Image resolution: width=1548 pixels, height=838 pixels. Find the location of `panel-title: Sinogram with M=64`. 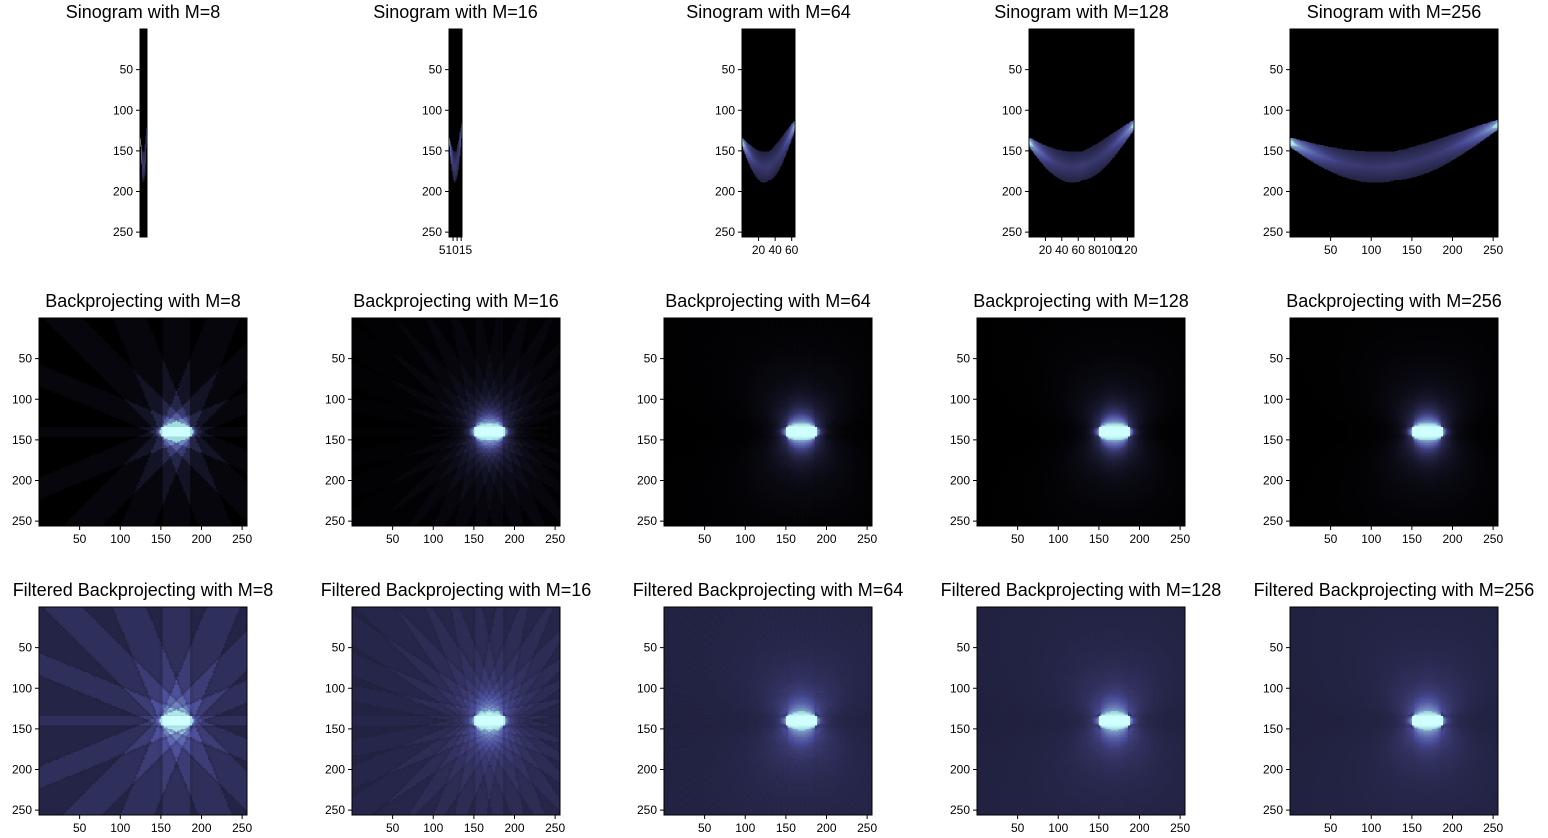

panel-title: Sinogram with M=64 is located at coordinates (768, 12).